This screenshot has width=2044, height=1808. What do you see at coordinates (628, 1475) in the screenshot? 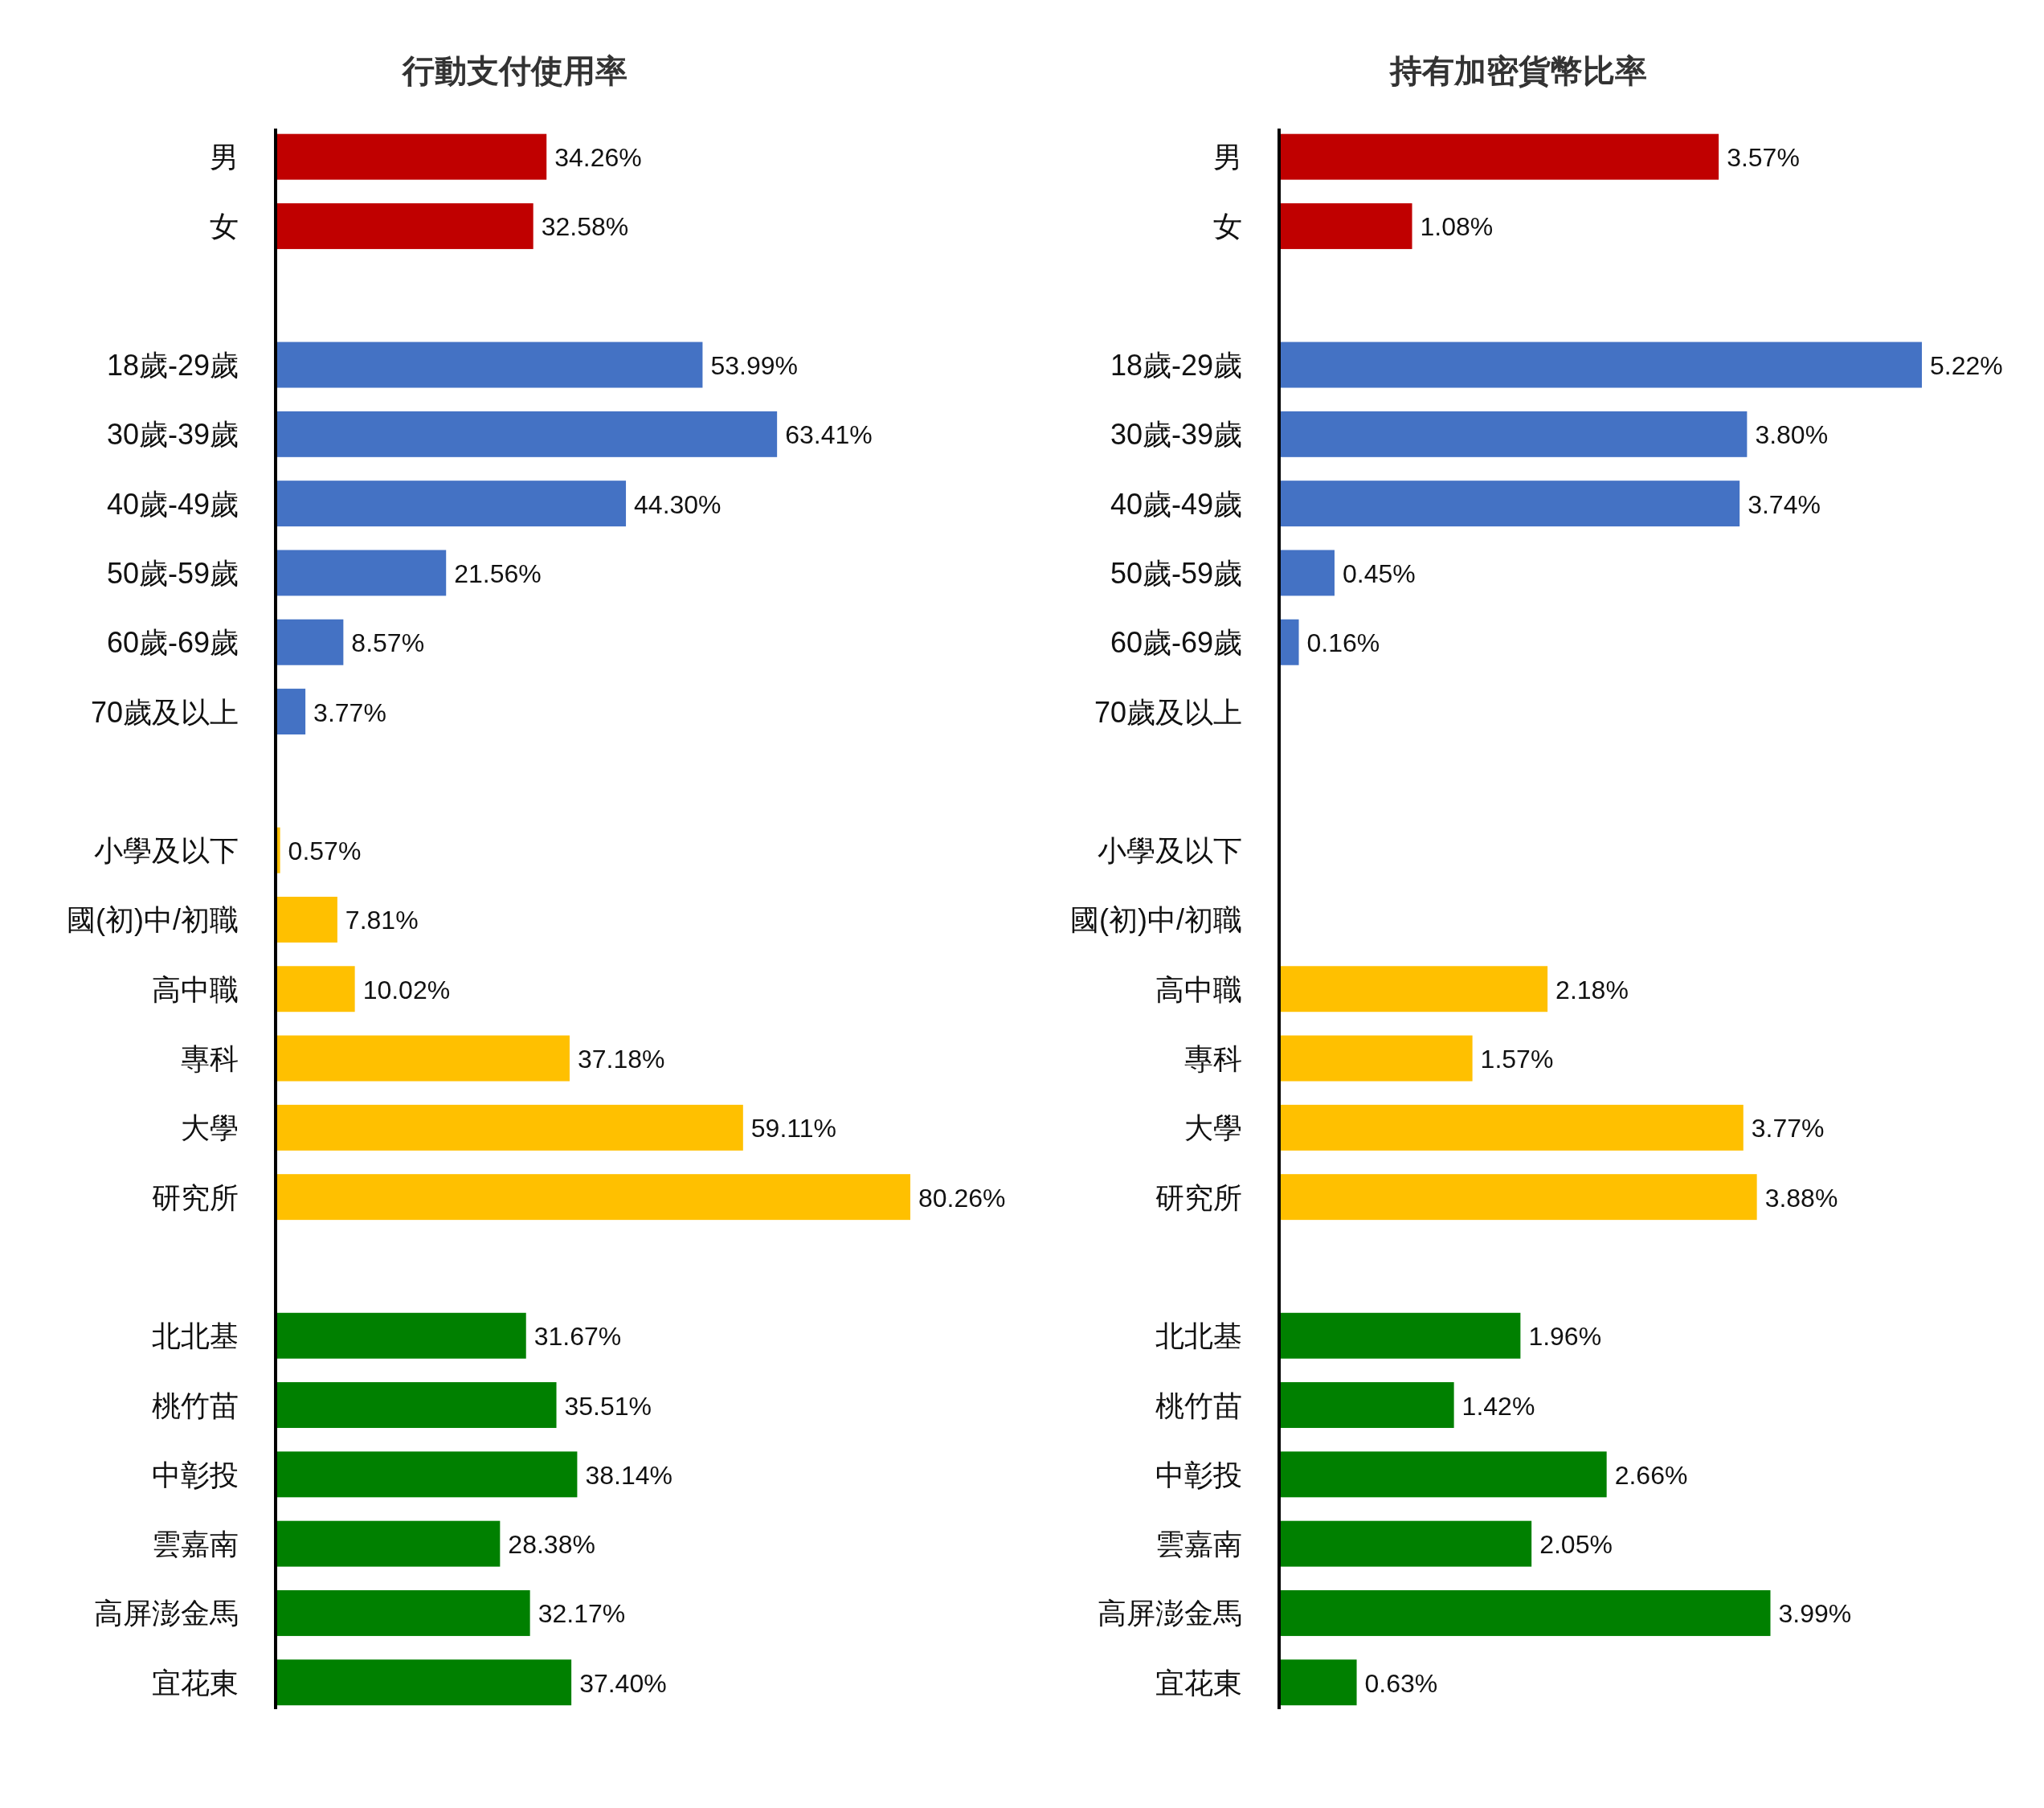
I see `data-label: 38.14%` at bounding box center [628, 1475].